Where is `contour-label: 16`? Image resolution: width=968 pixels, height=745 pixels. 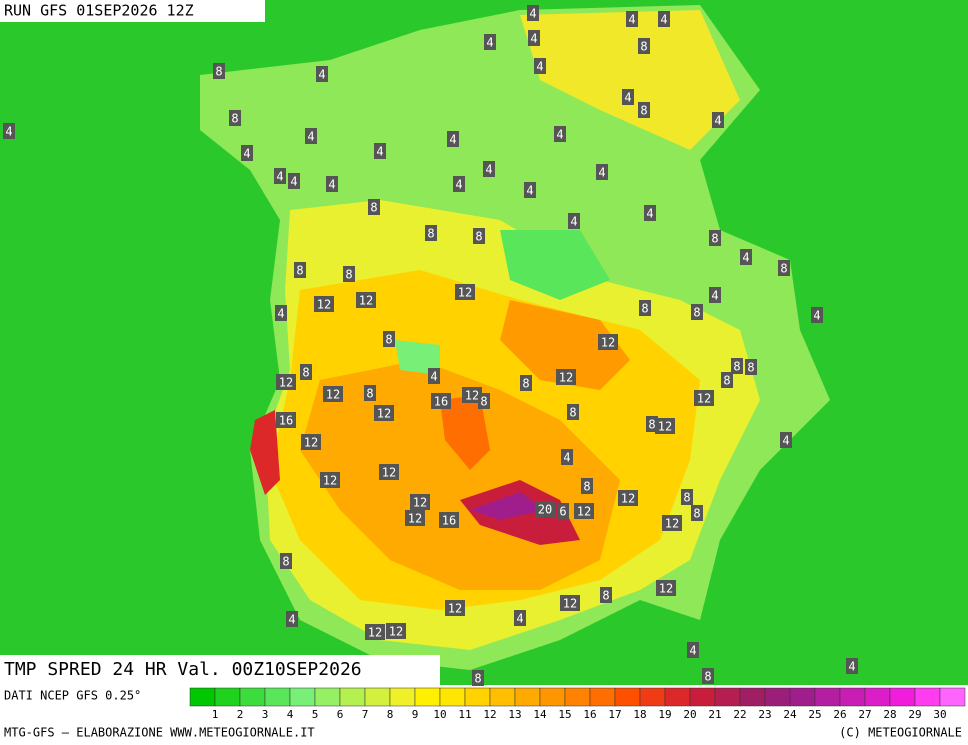 contour-label: 16 is located at coordinates (441, 402).